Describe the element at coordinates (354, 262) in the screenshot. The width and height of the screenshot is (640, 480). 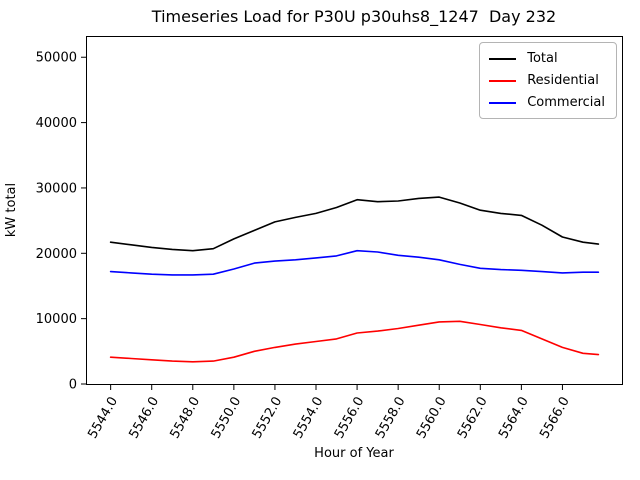
I see `series-line-commercial` at that location.